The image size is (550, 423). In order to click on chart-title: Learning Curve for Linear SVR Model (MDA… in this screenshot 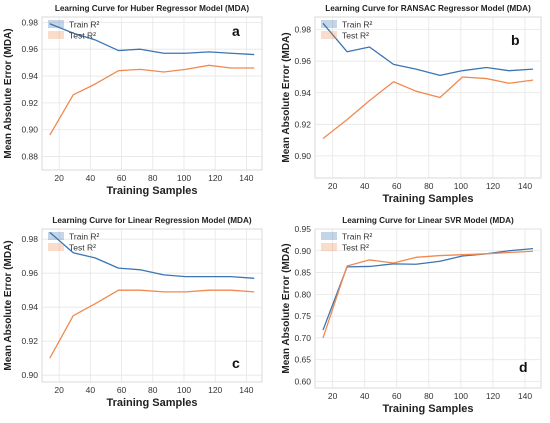, I will do `click(428, 220)`.